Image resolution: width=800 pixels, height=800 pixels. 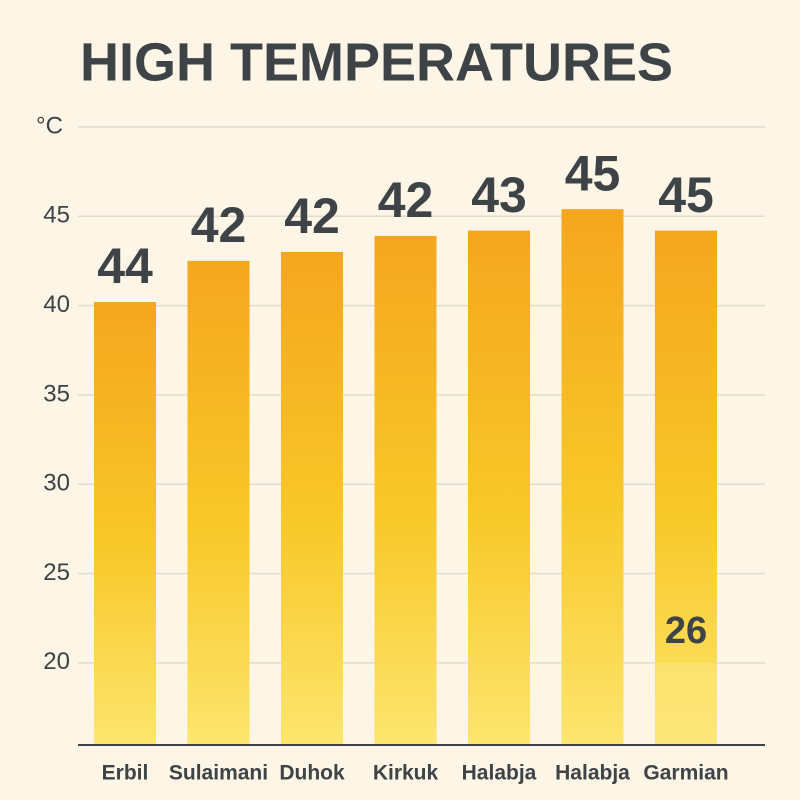 I want to click on x-tick-label: Kirkuk, so click(x=406, y=773).